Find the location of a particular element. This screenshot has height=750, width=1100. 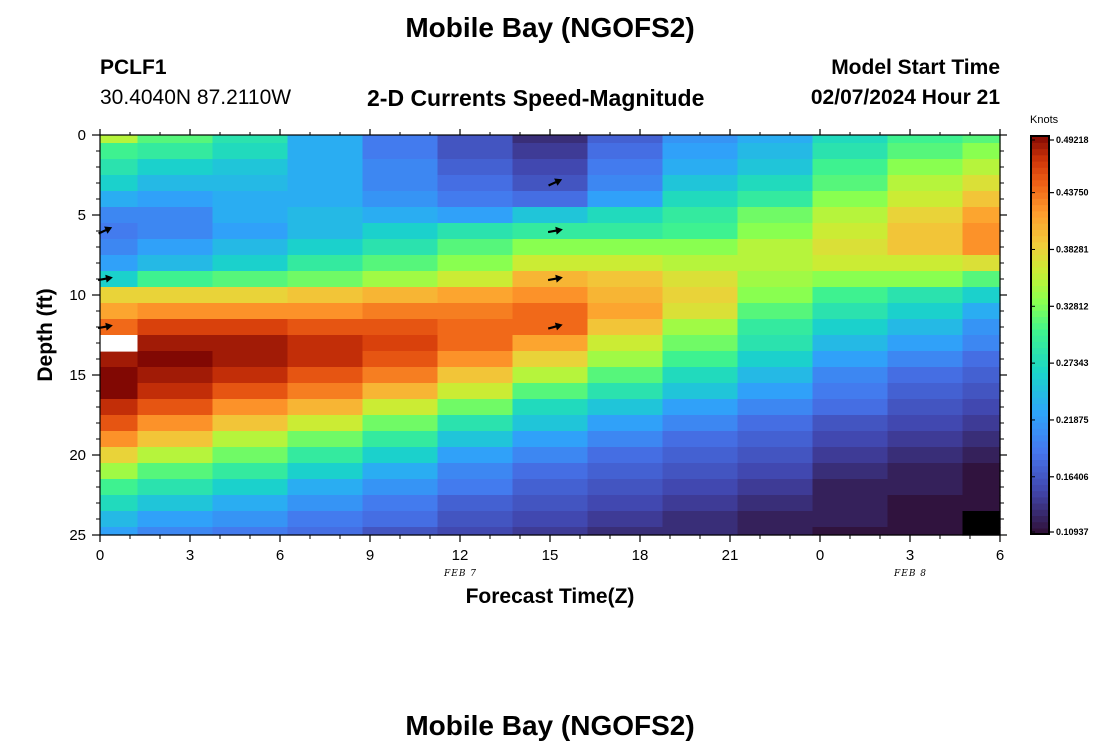

y-tick-label: 15 is located at coordinates (77, 375).